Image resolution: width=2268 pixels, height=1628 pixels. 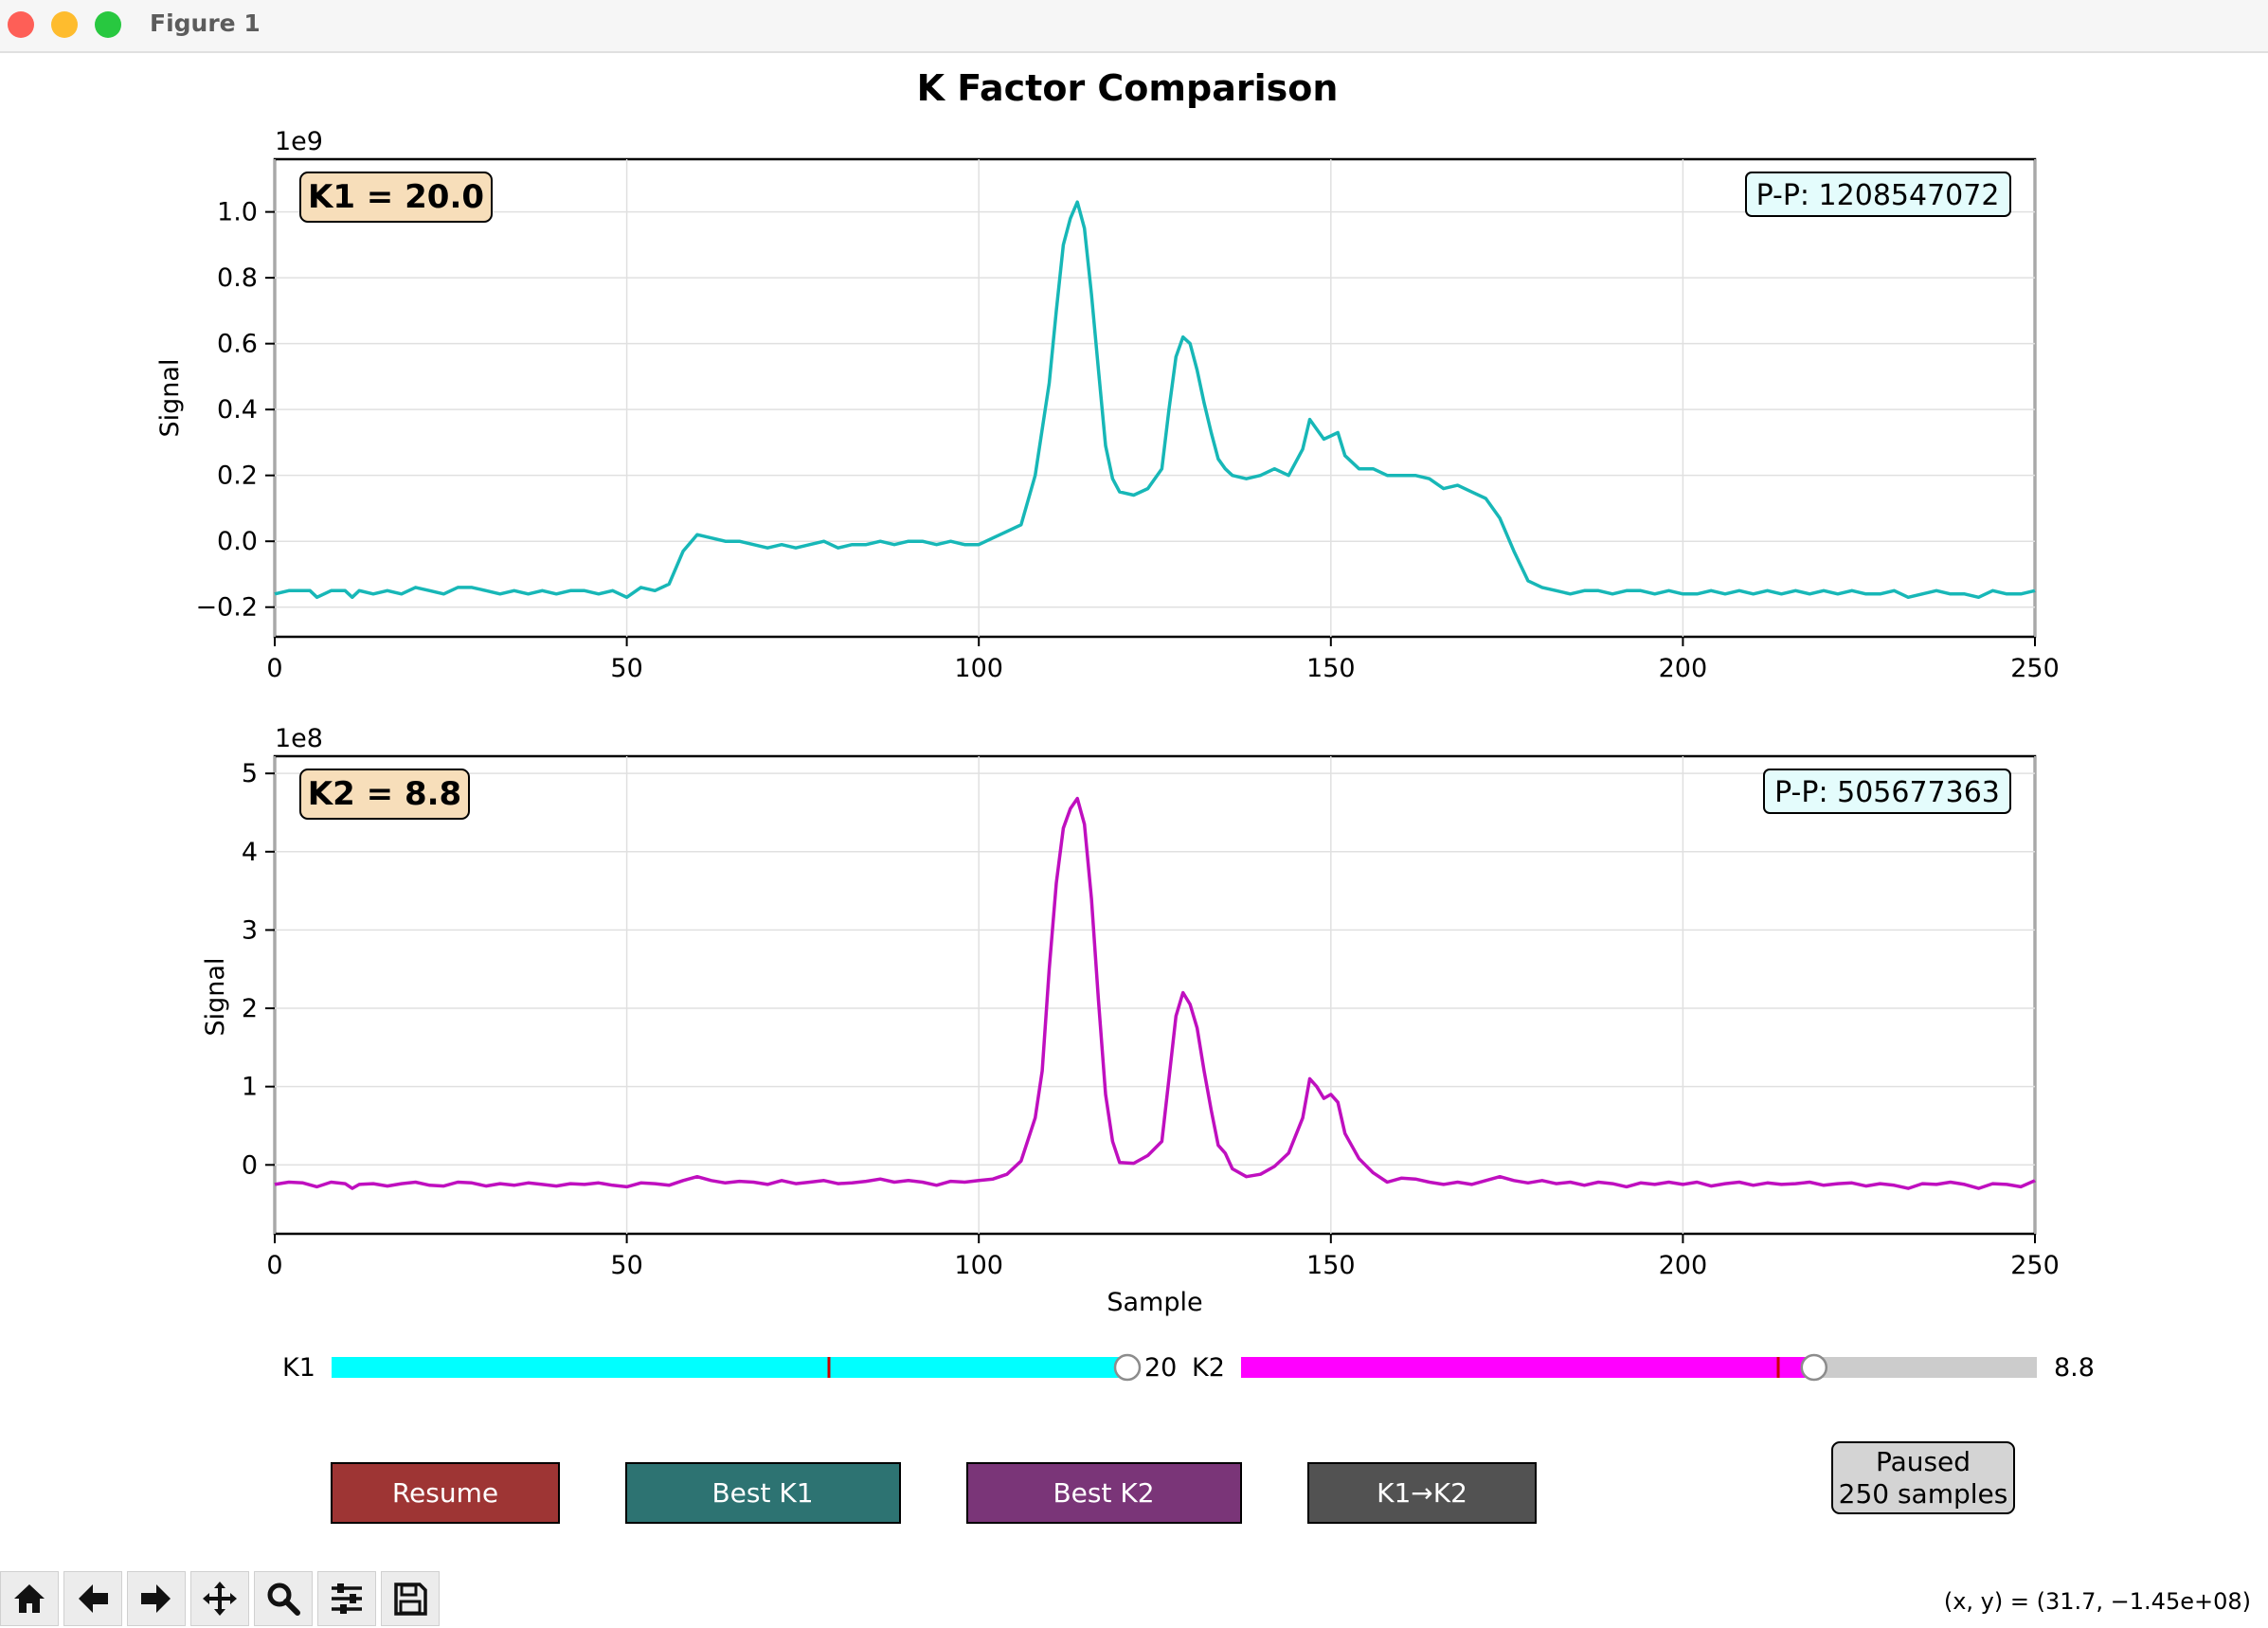 I want to click on k1-to-k2-button-label: K1→K2, so click(x=1422, y=1493).